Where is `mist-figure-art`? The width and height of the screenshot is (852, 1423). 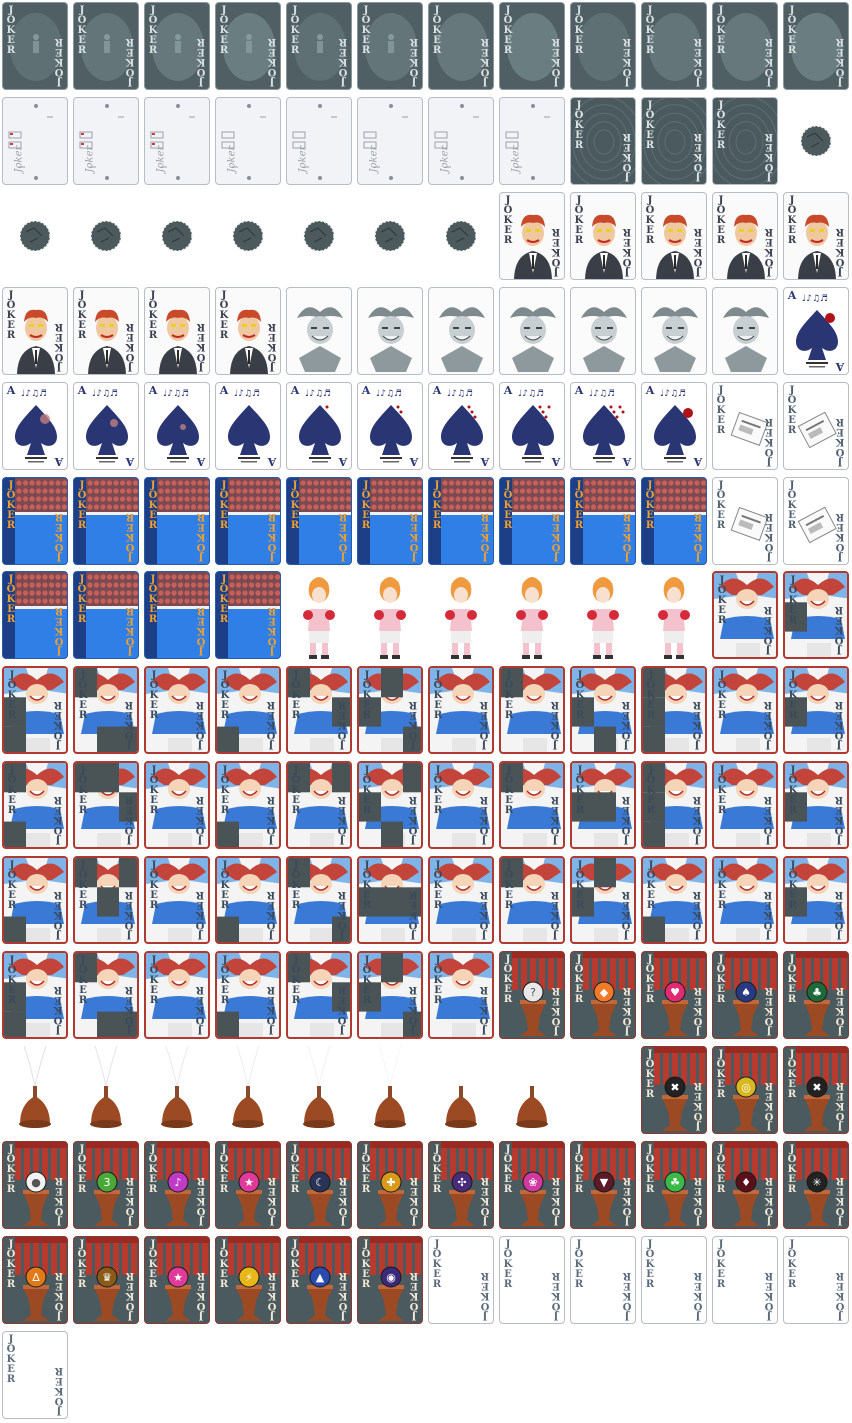
mist-figure-art is located at coordinates (604, 47).